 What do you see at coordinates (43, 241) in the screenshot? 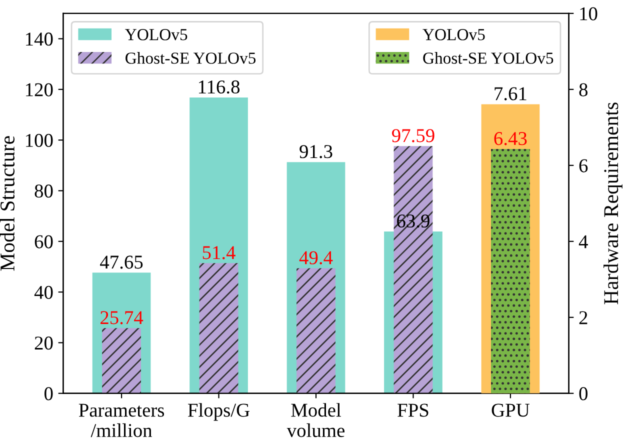
I see `y-tick-label: 60` at bounding box center [43, 241].